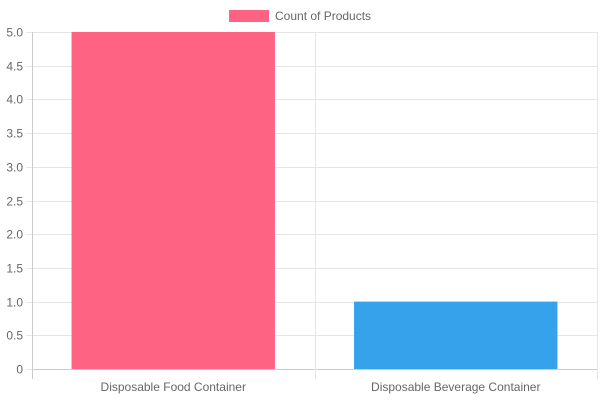 Image resolution: width=600 pixels, height=405 pixels. Describe the element at coordinates (14, 168) in the screenshot. I see `y-tick-label: 3.0` at that location.